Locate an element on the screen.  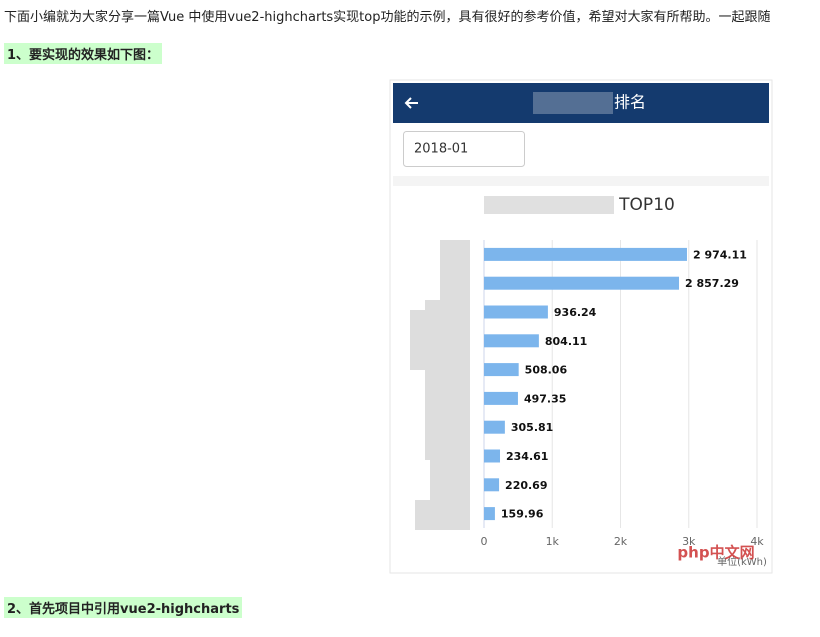
value-label: 508.06 is located at coordinates (546, 370).